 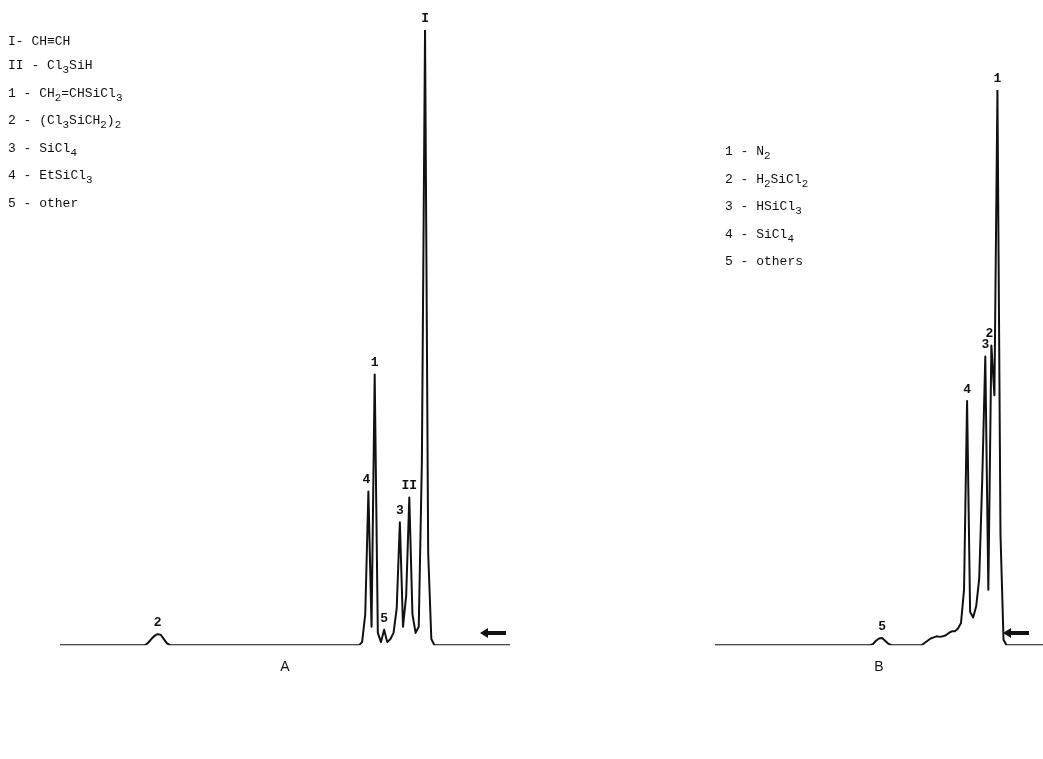 What do you see at coordinates (879, 666) in the screenshot?
I see `text: B` at bounding box center [879, 666].